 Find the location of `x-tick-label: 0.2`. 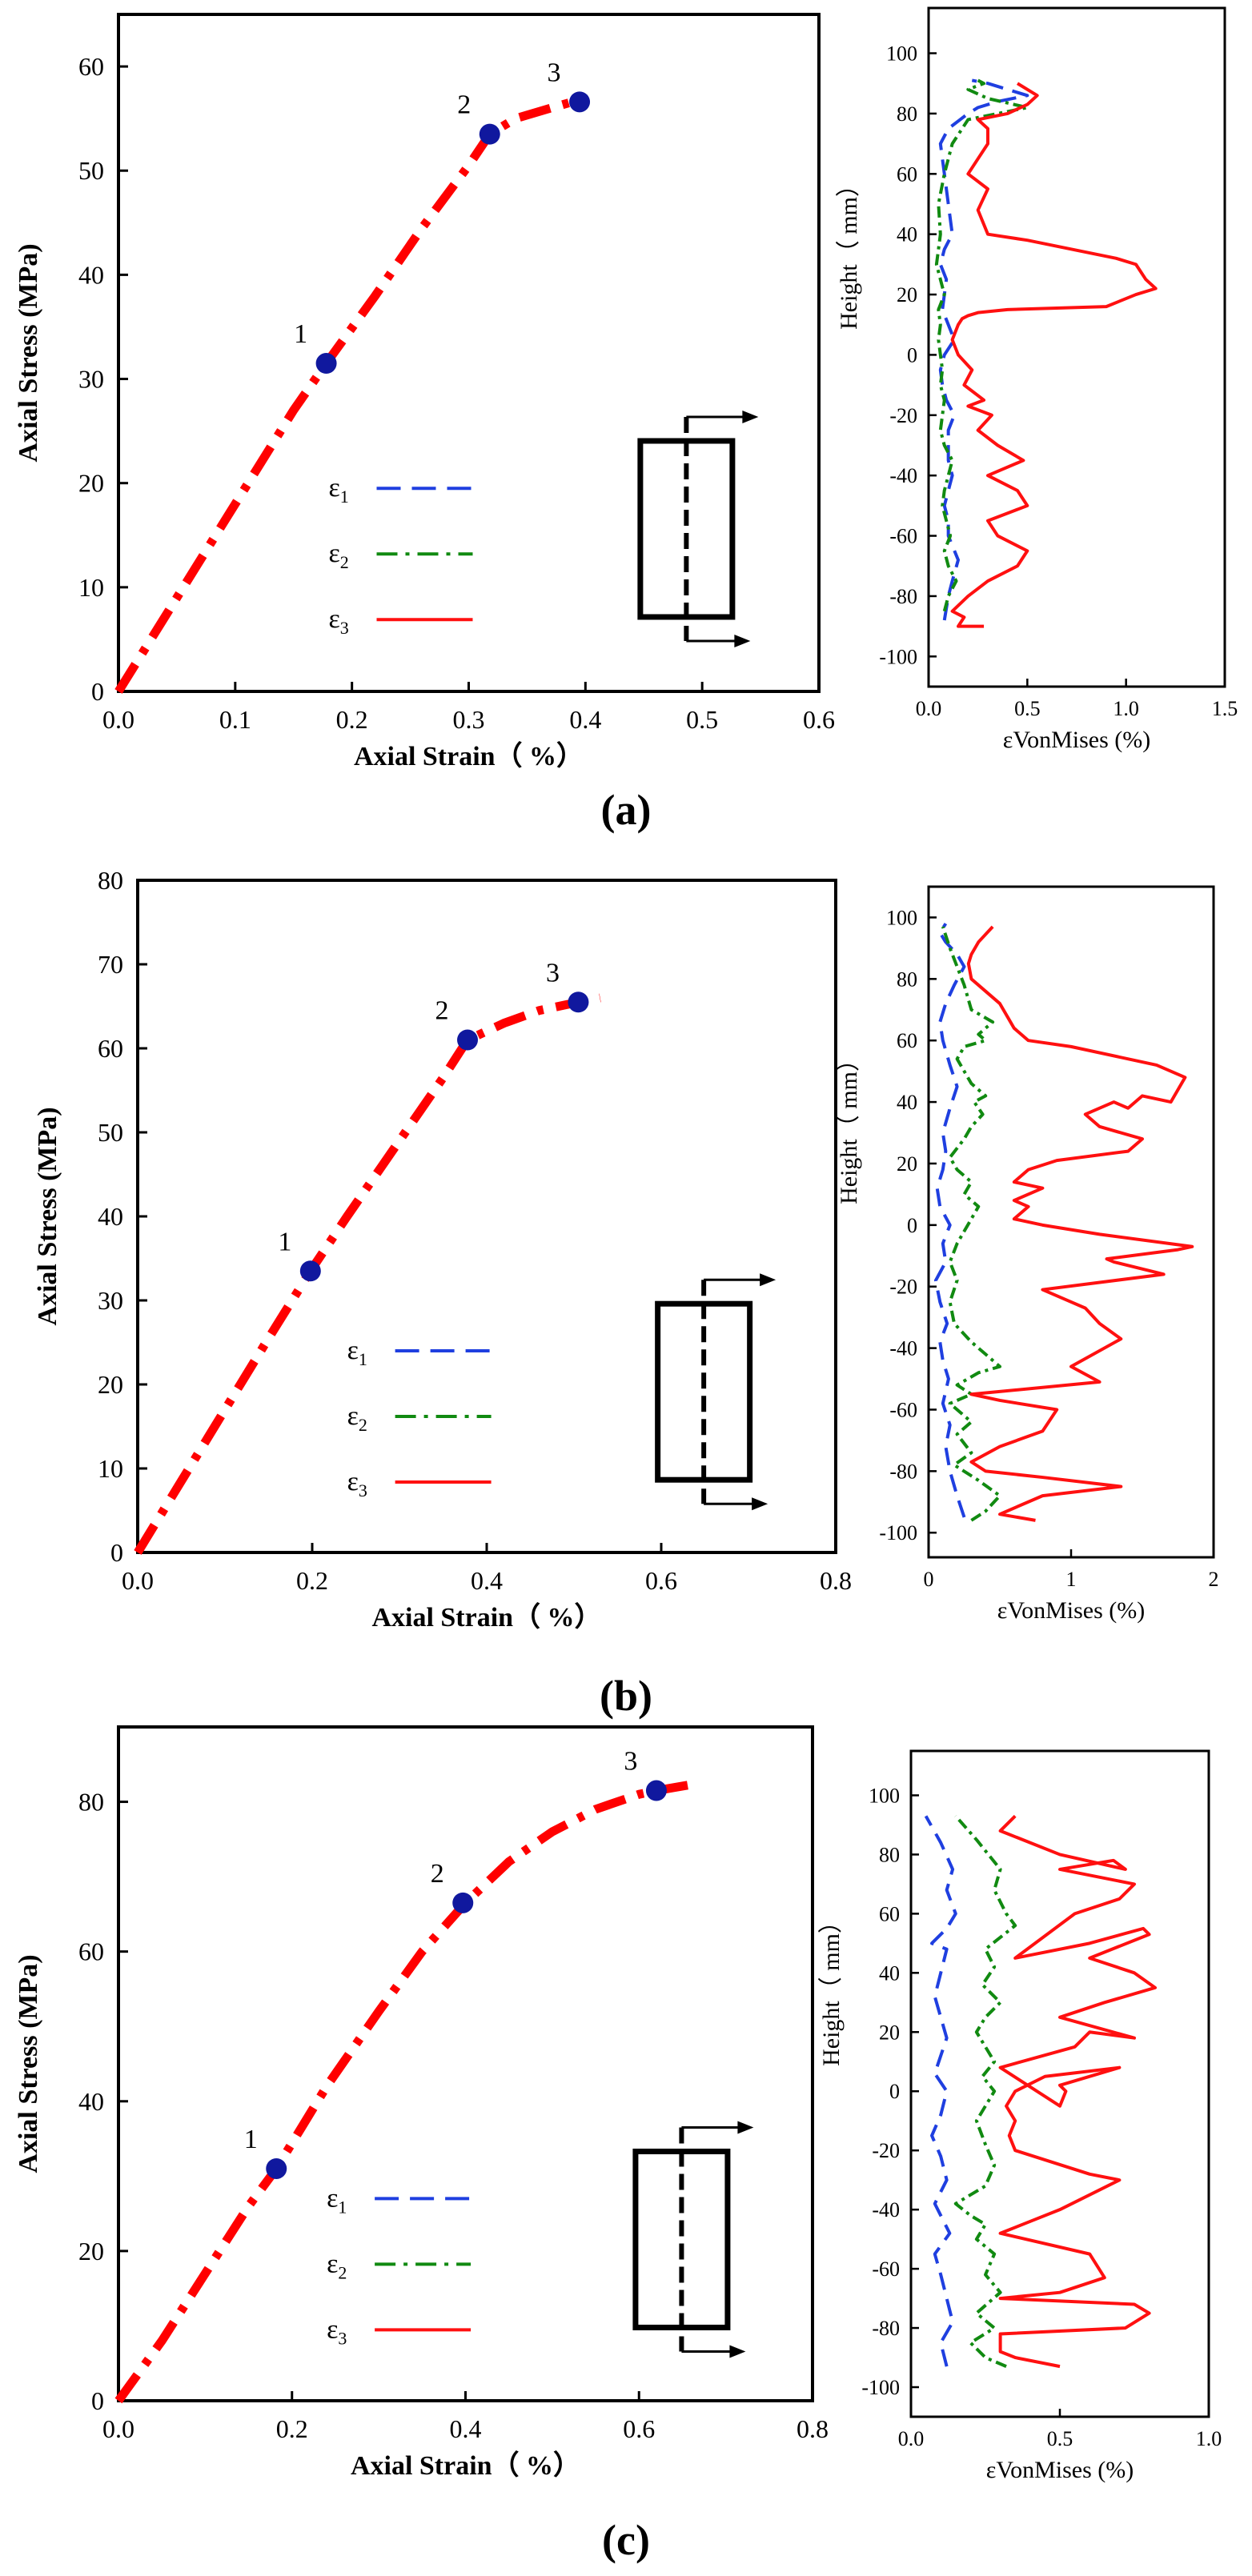

x-tick-label: 0.2 is located at coordinates (352, 719).